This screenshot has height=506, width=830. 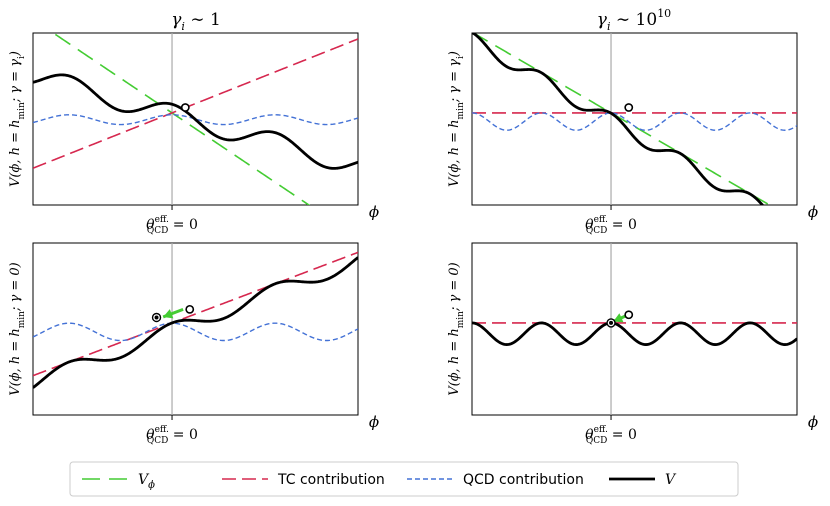 What do you see at coordinates (146, 481) in the screenshot?
I see `legend-label-vphi: Vϕ` at bounding box center [146, 481].